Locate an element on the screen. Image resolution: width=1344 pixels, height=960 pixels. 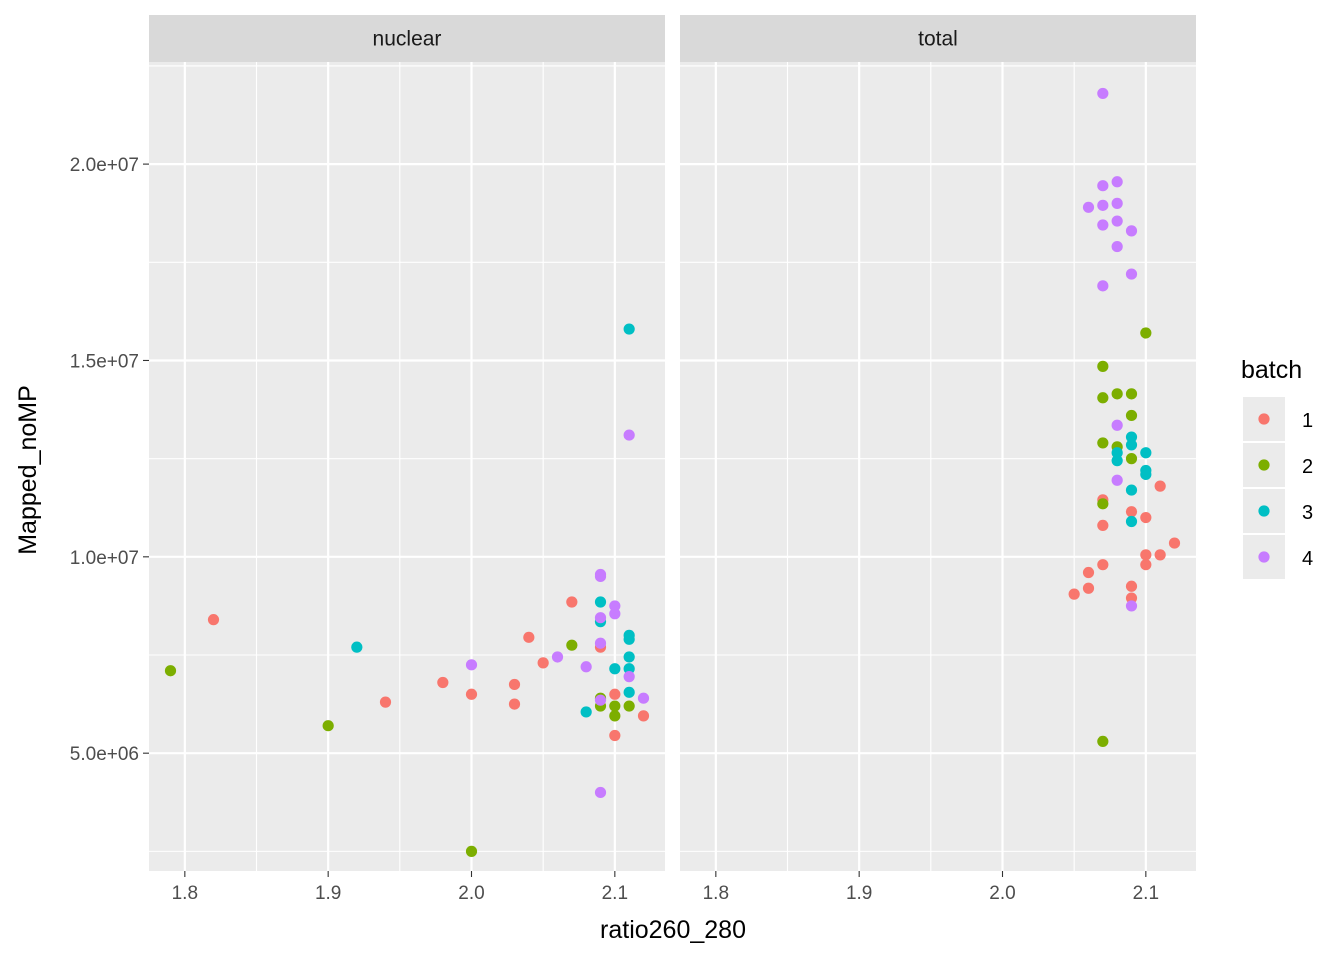
y-tick-label: 2.0e+07 is located at coordinates (104, 165).